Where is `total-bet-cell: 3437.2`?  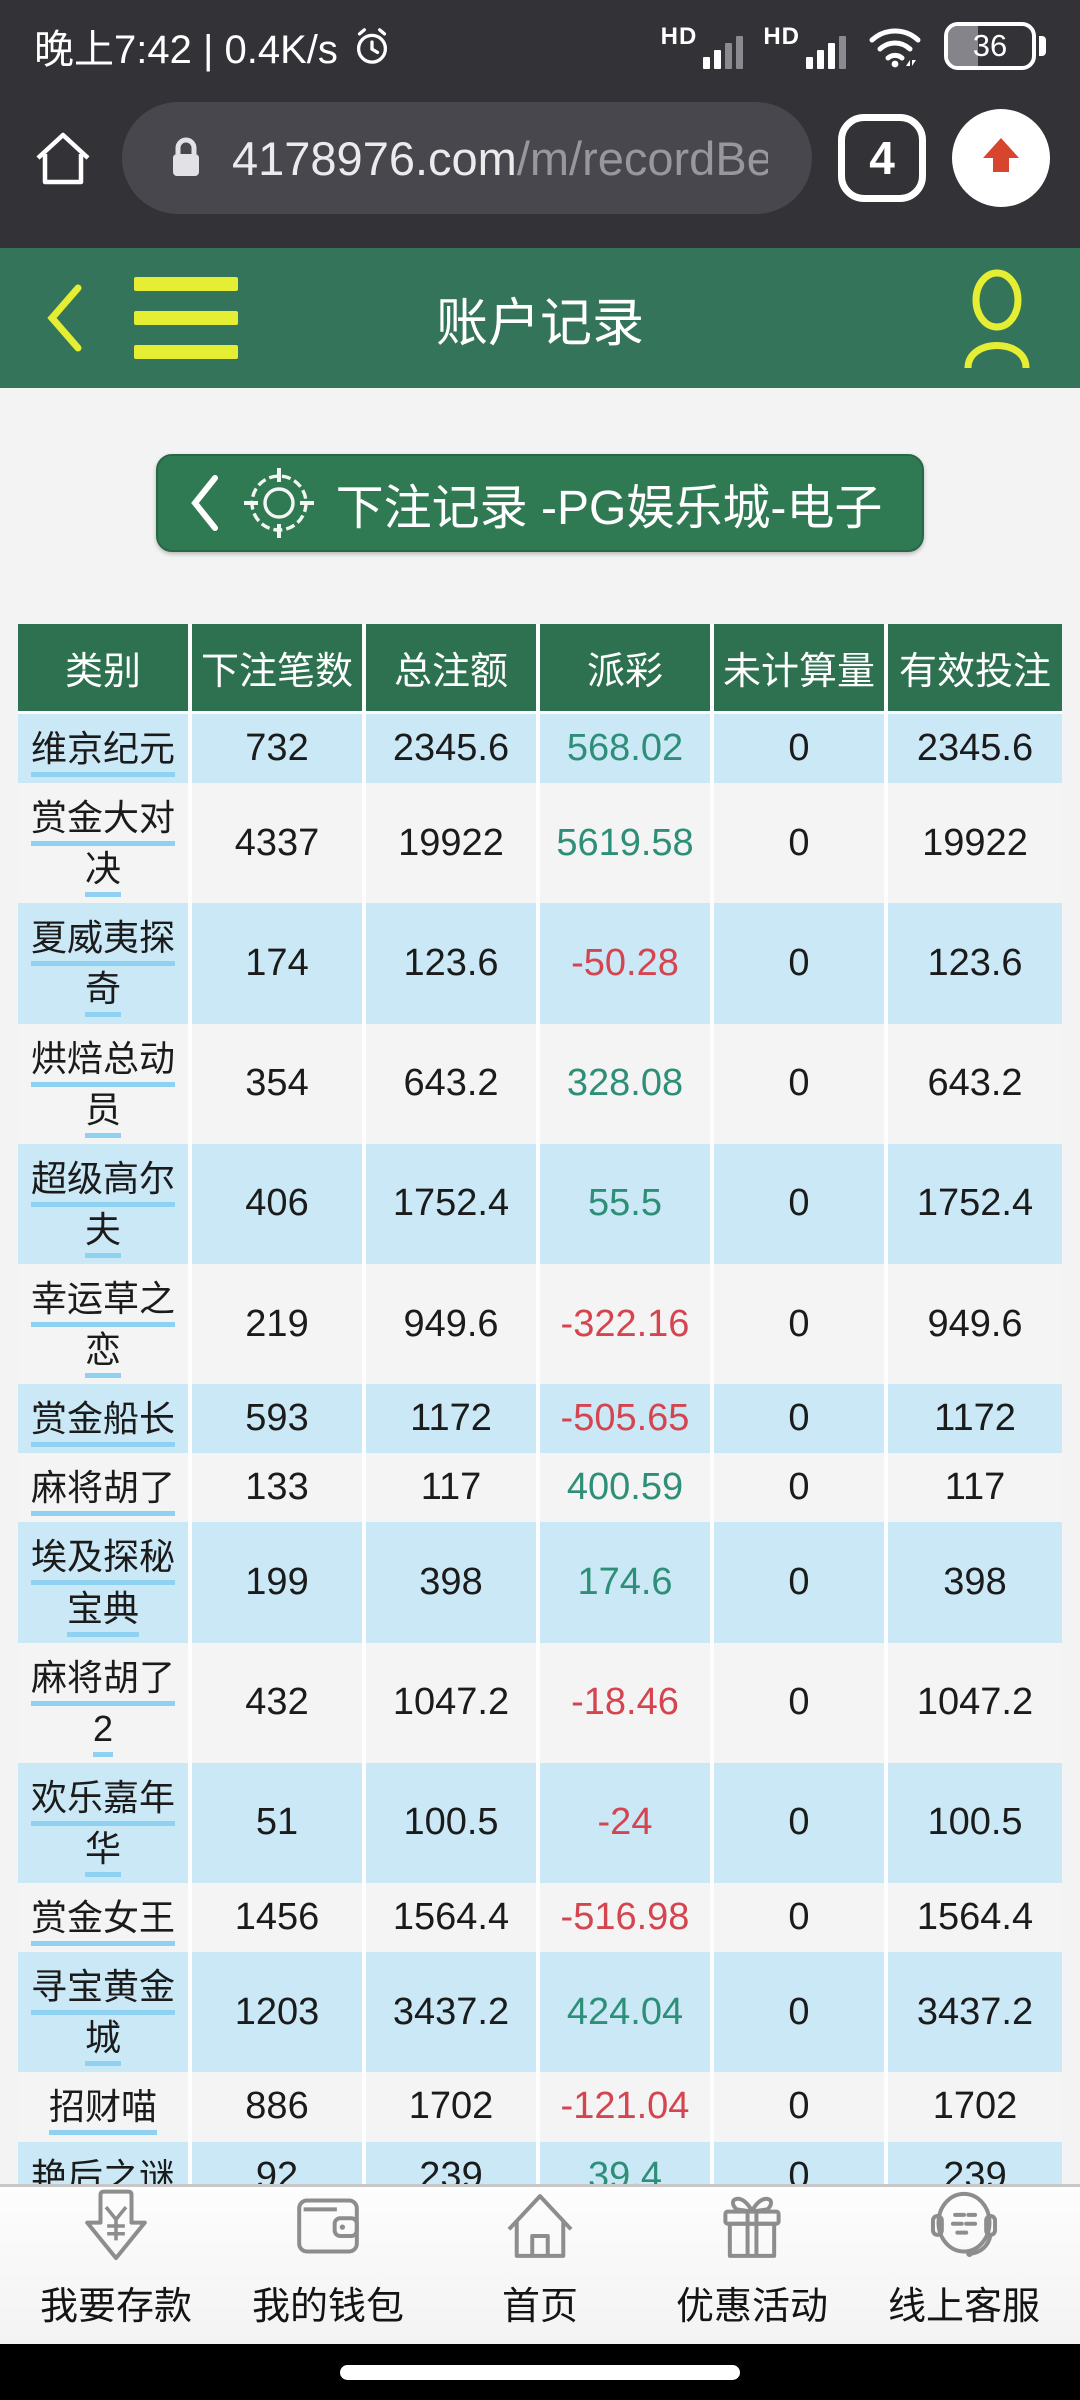
total-bet-cell: 3437.2 is located at coordinates (453, 2012).